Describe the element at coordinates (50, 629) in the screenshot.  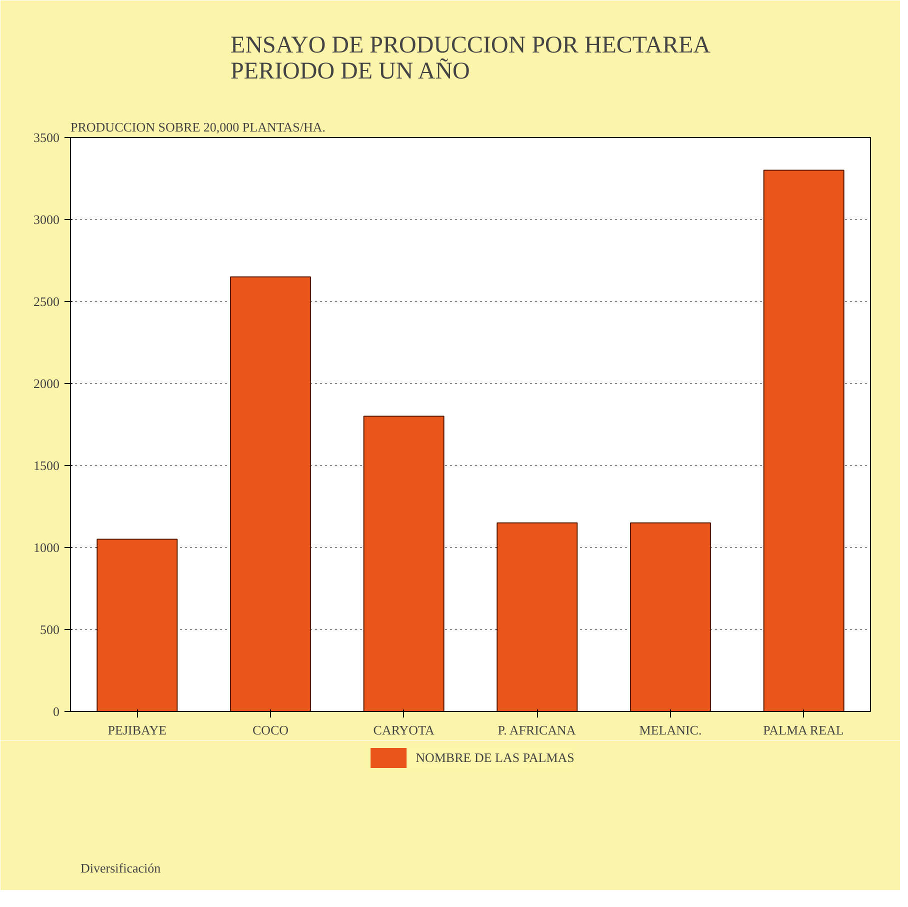
I see `y-tick-label: 500` at that location.